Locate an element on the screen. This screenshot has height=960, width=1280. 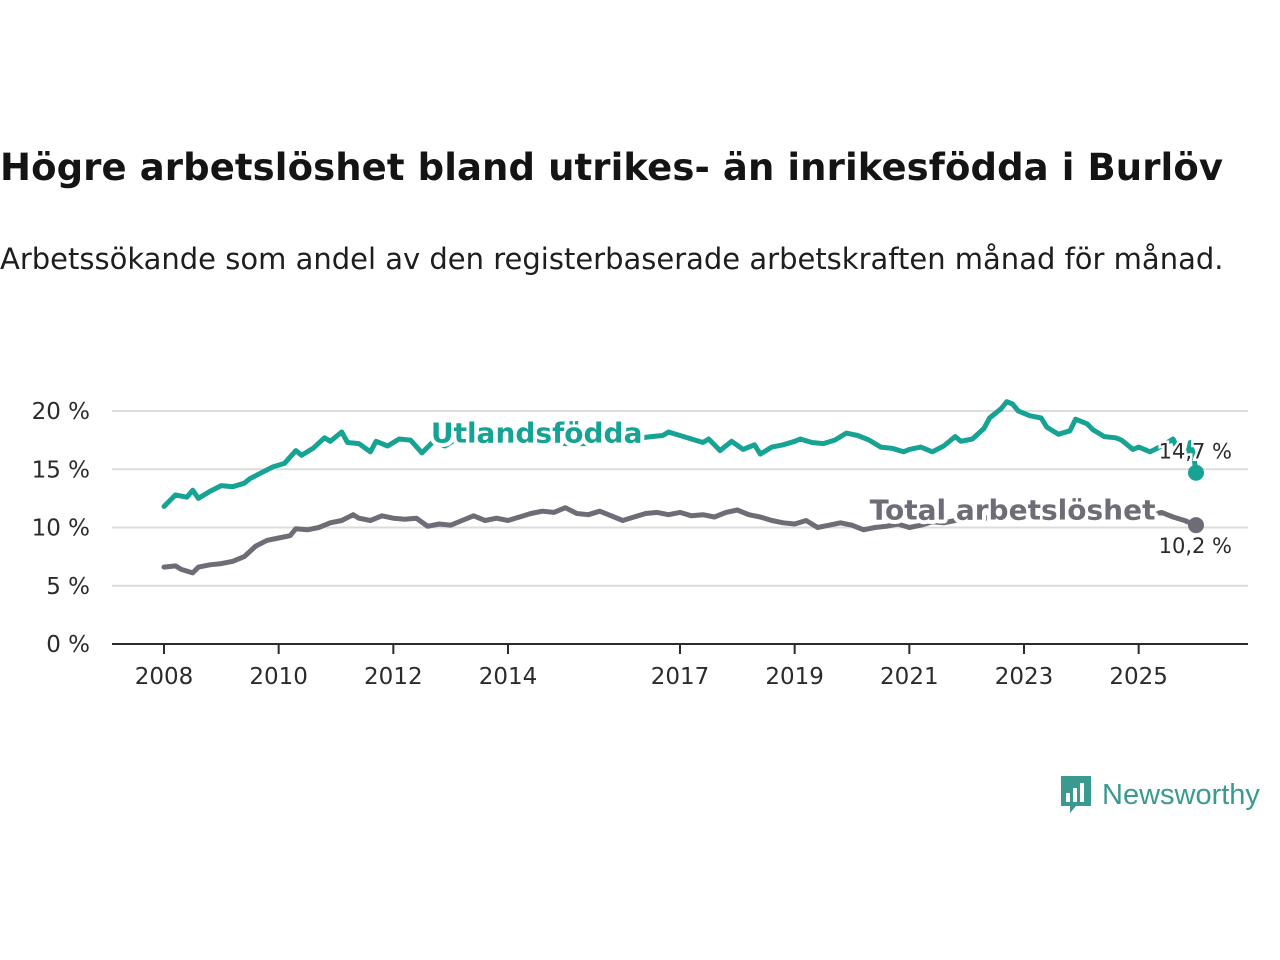
y-tick-label: 0 % is located at coordinates (68, 645).